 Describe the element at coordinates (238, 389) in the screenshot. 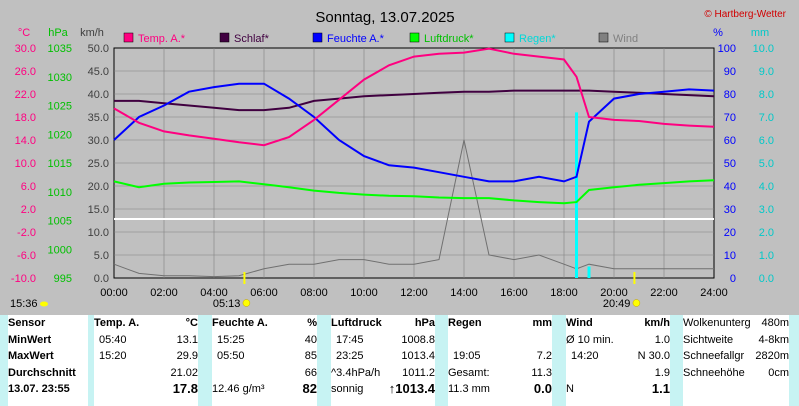

I see `hum-abs: 12.46 g/m³` at that location.